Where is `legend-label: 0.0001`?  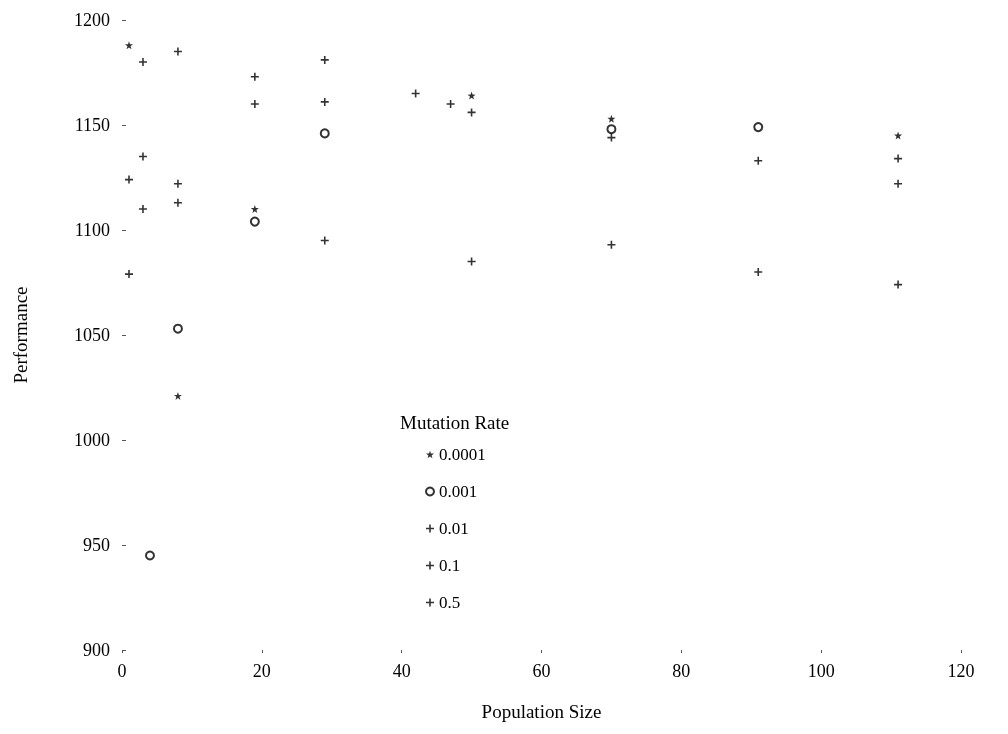
legend-label: 0.0001 is located at coordinates (462, 454).